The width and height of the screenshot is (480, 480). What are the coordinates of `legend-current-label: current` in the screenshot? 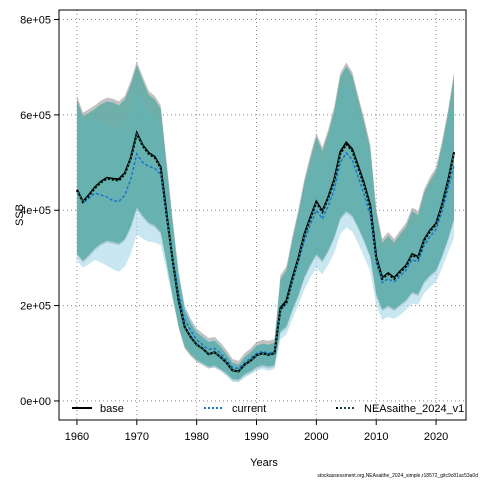 It's located at (249, 409).